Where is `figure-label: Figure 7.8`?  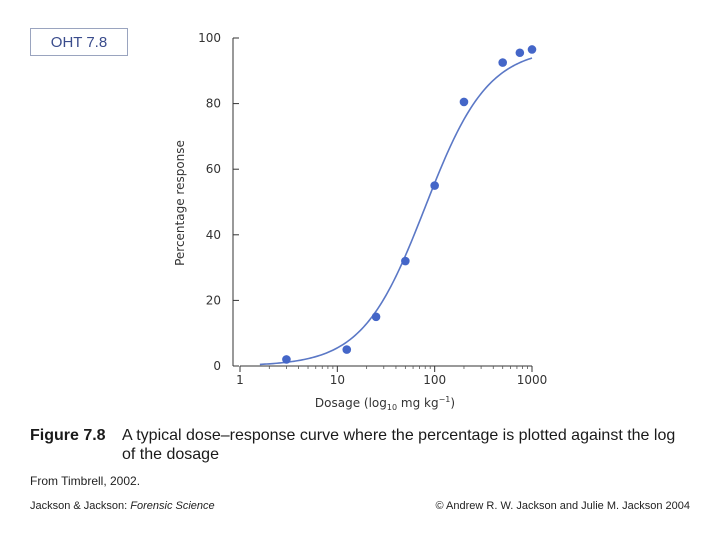 figure-label: Figure 7.8 is located at coordinates (68, 435).